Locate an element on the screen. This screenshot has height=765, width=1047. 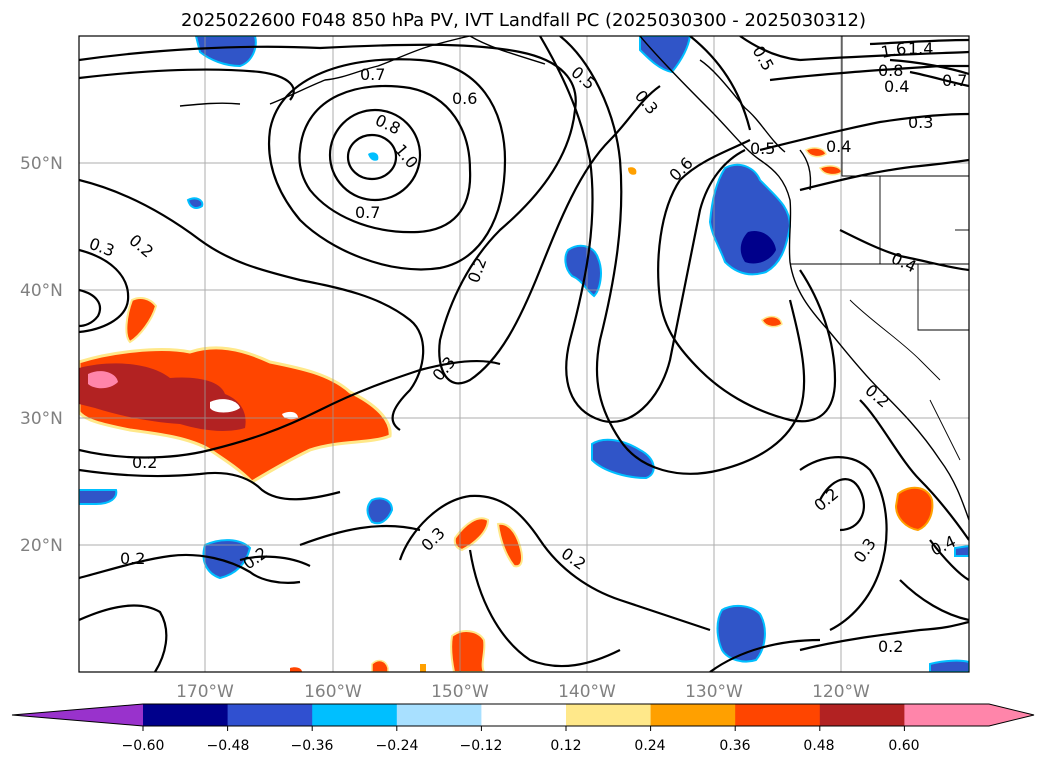
contour-label: 0.3 is located at coordinates (920, 122).